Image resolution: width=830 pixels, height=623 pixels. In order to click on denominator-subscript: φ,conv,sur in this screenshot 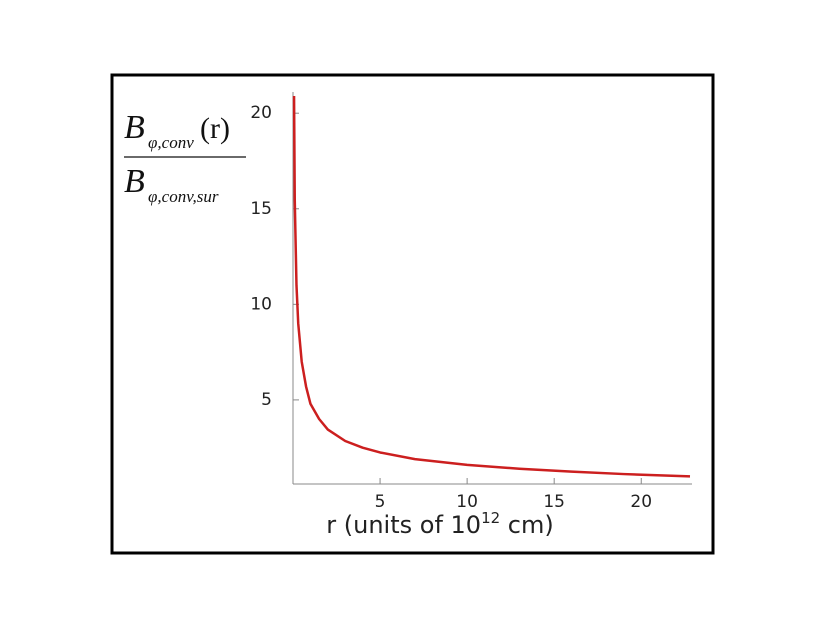, I will do `click(183, 196)`.